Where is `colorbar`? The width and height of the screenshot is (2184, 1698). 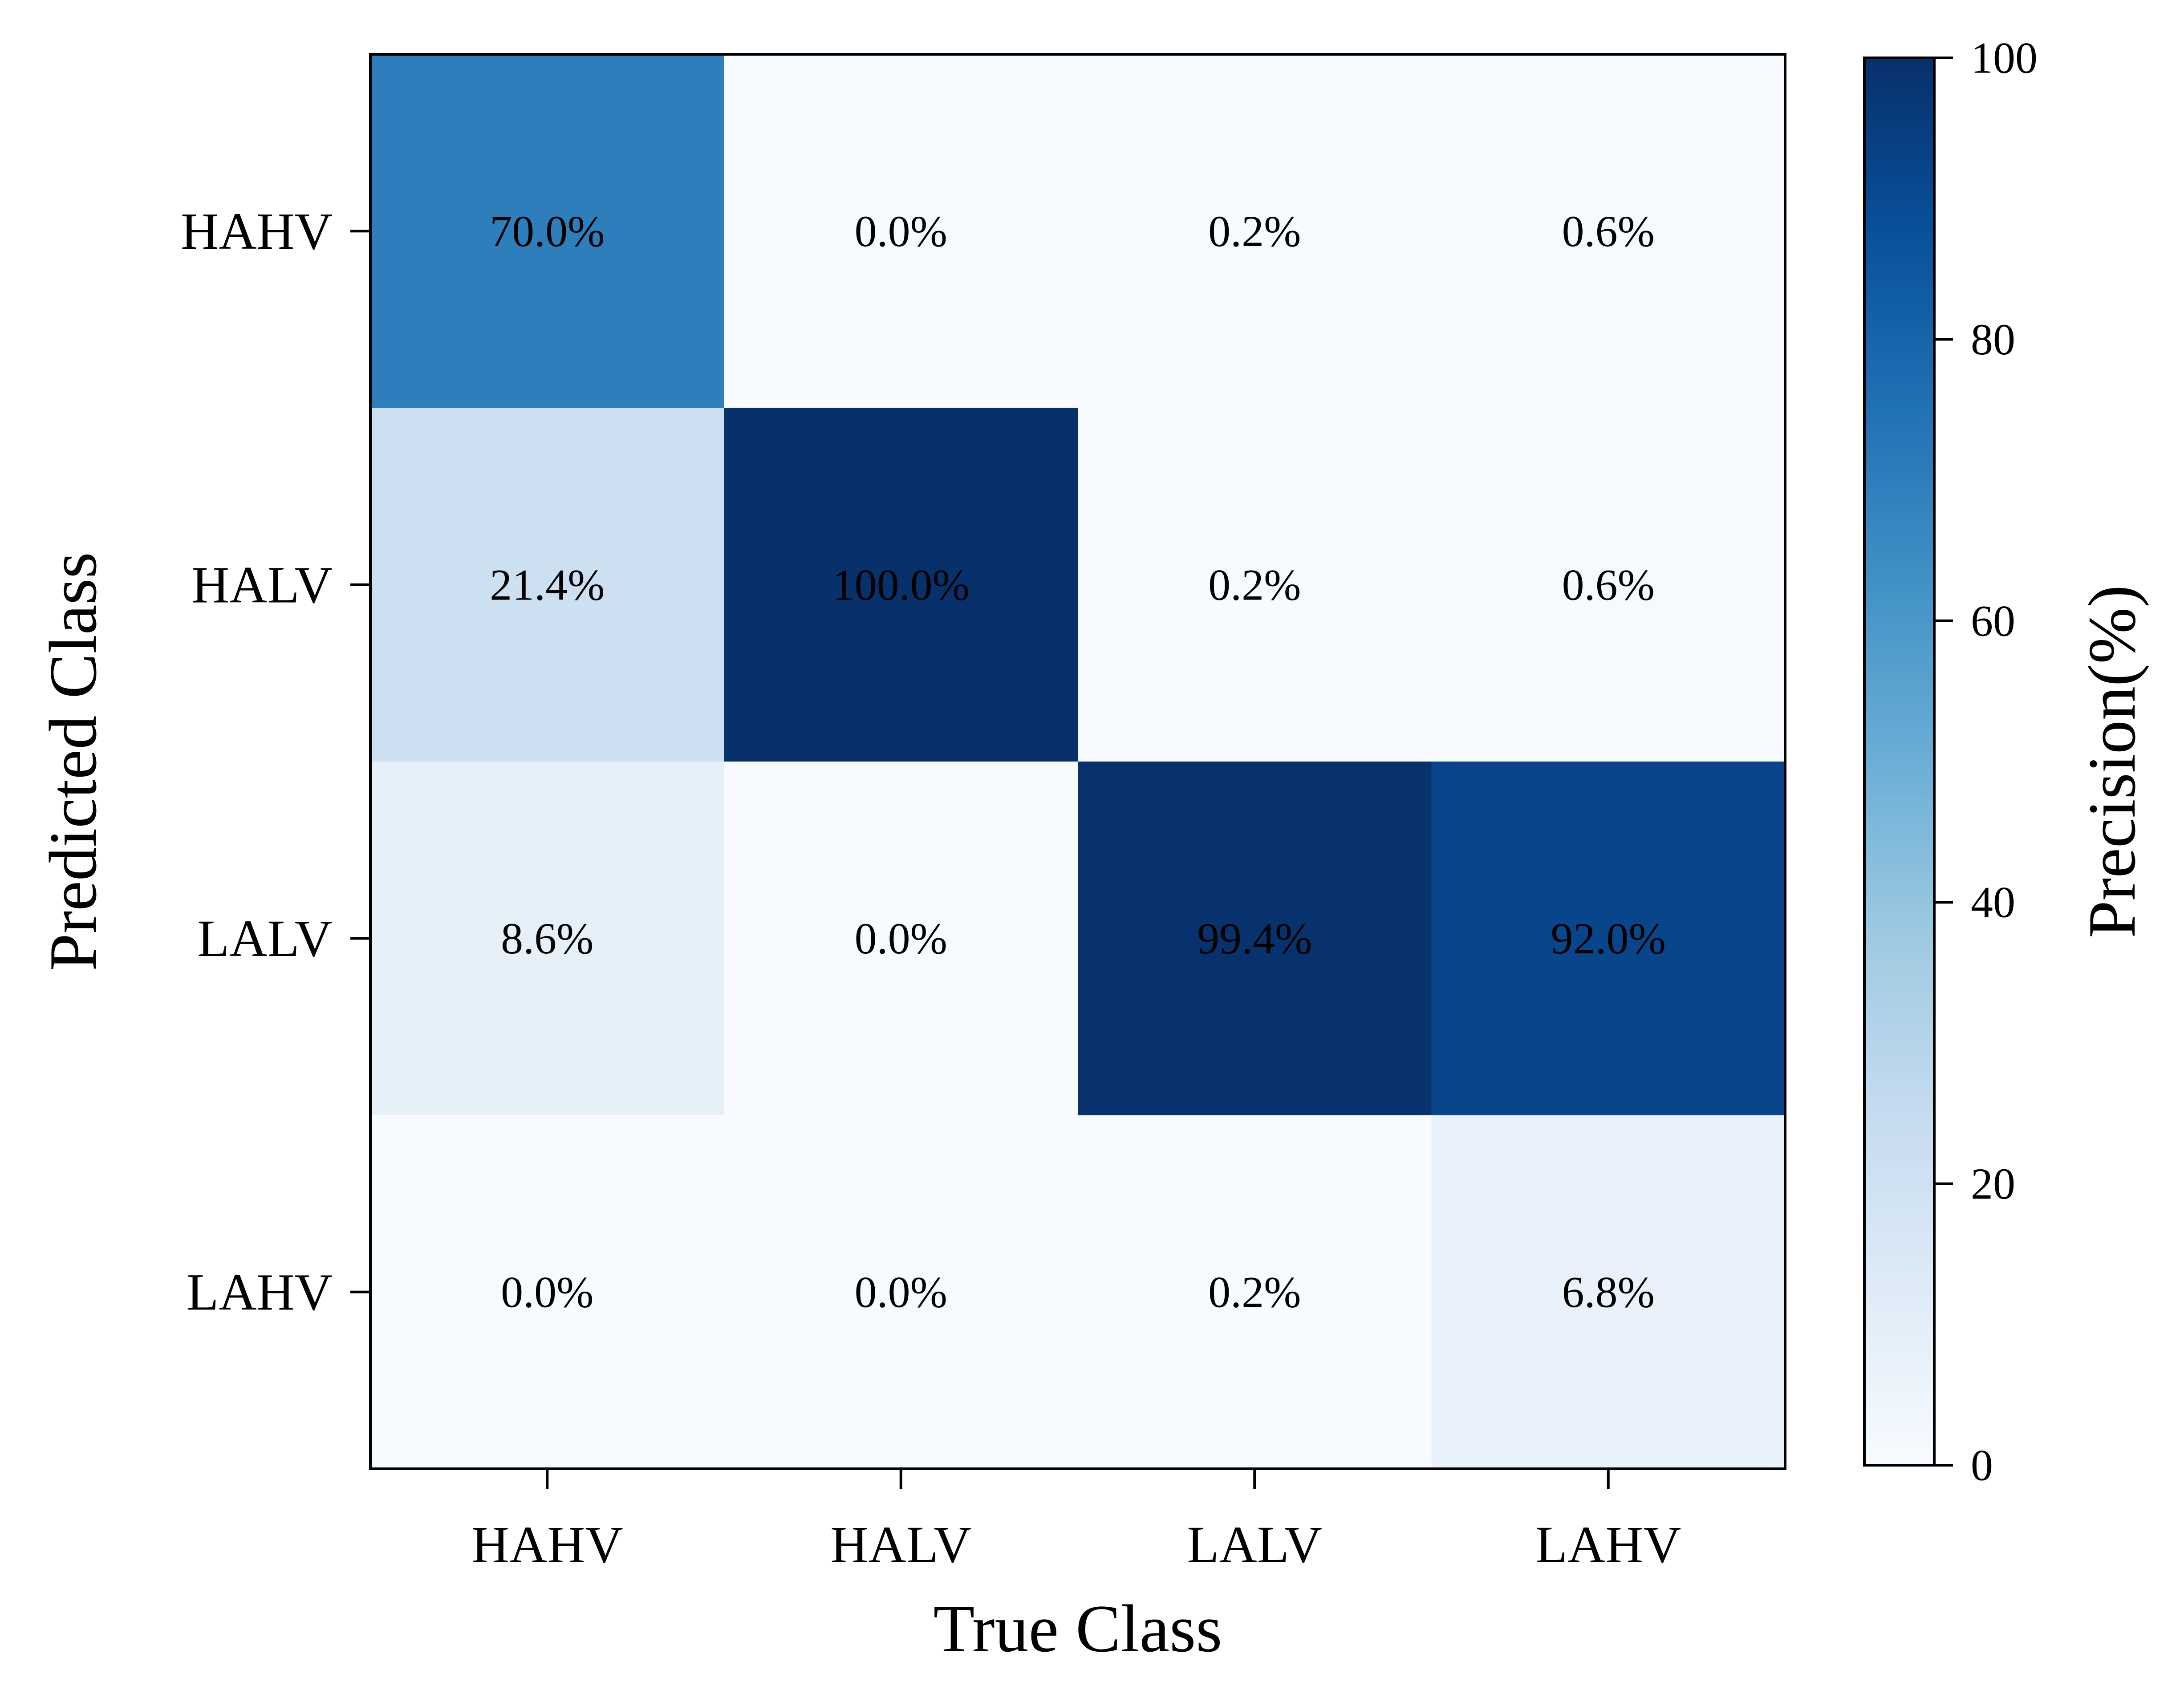
colorbar is located at coordinates (1900, 762).